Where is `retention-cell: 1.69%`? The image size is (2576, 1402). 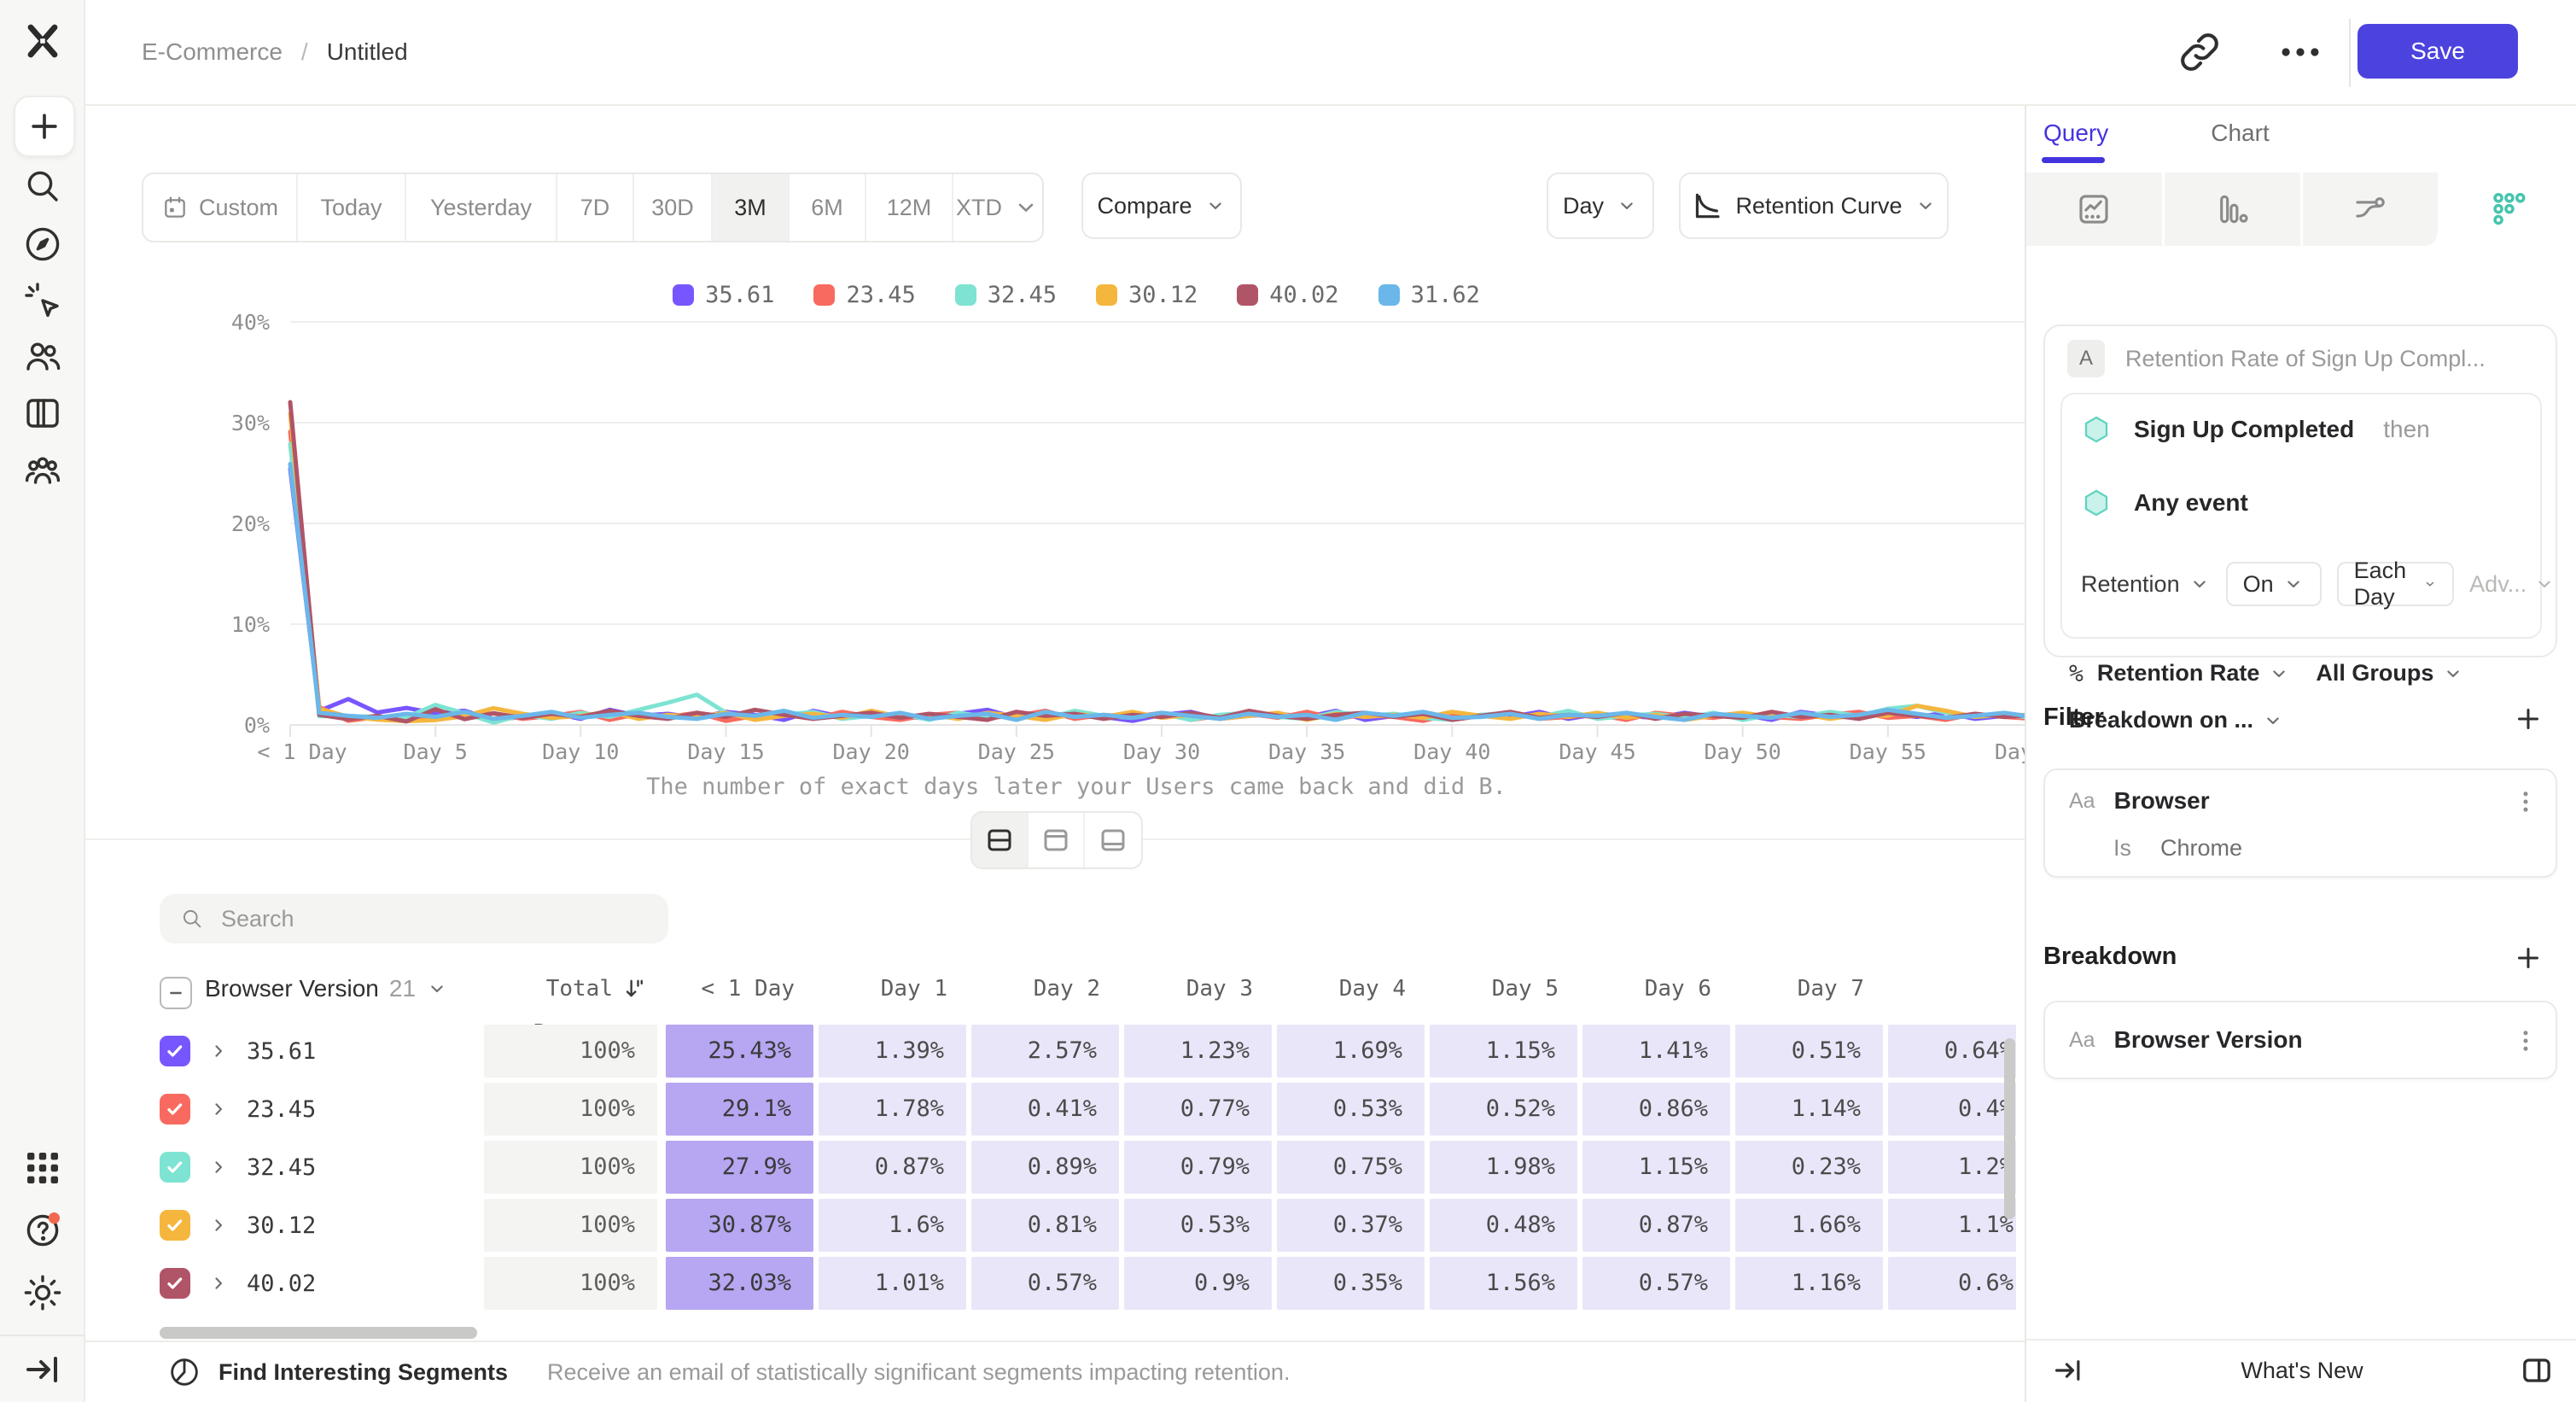 retention-cell: 1.69% is located at coordinates (1351, 1052).